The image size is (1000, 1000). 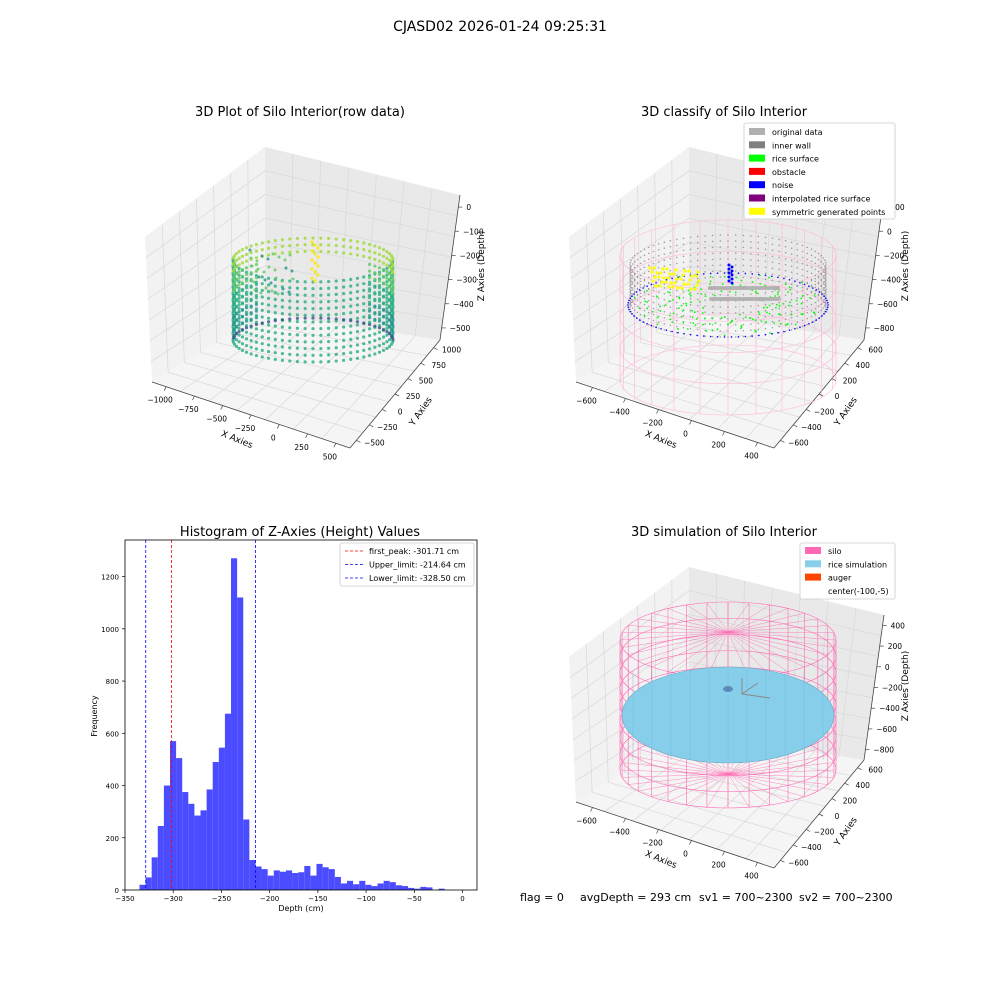 What do you see at coordinates (757, 171) in the screenshot?
I see `legend-swatch` at bounding box center [757, 171].